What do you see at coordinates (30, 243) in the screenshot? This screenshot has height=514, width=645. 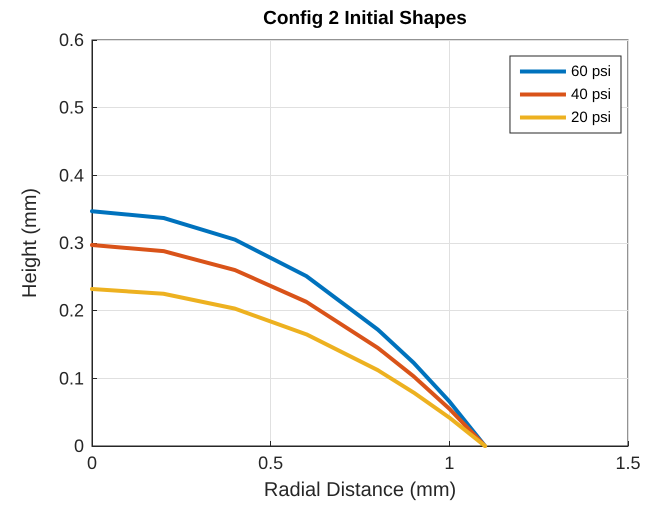 I see `y-axis-title: Height (mm)` at bounding box center [30, 243].